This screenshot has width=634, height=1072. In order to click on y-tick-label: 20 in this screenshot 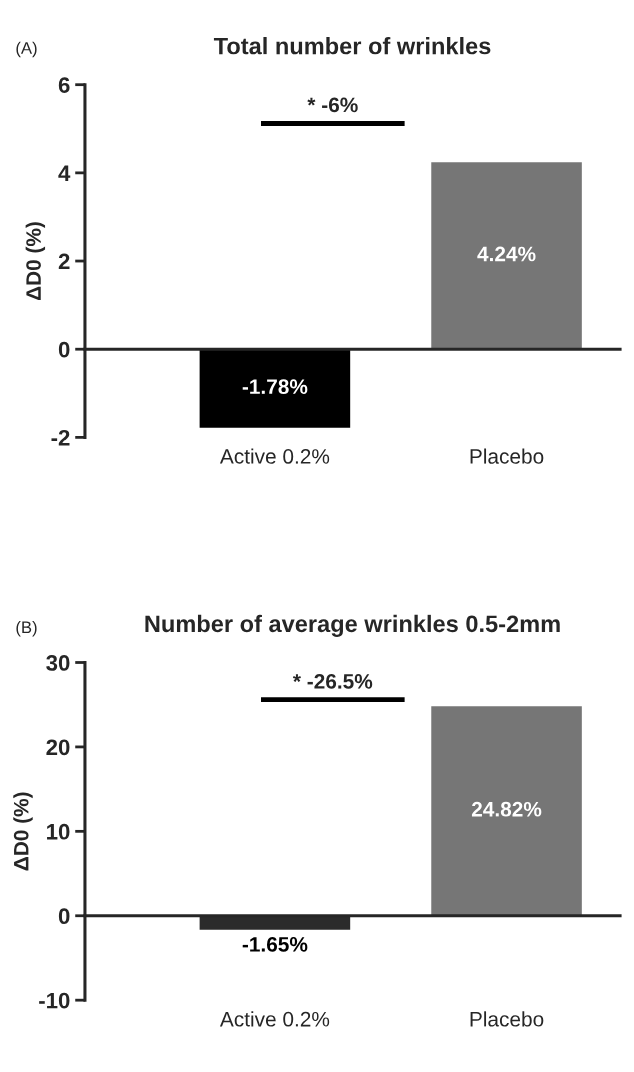, I will do `click(58, 747)`.